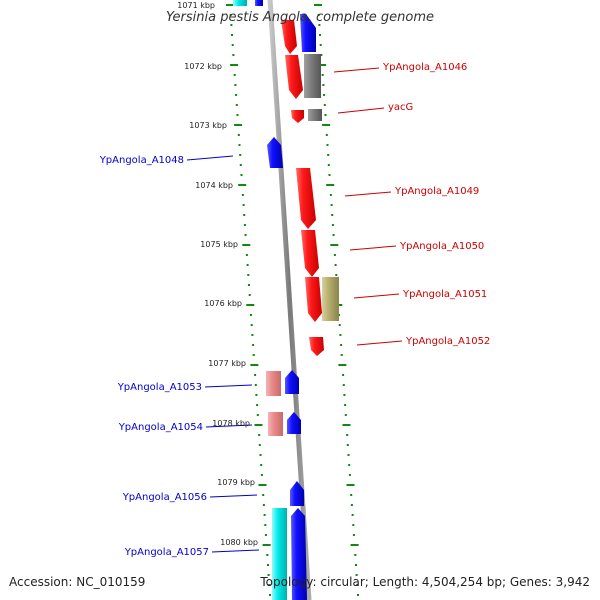 This screenshot has height=600, width=600. I want to click on blue-feature-top, so click(259, 3).